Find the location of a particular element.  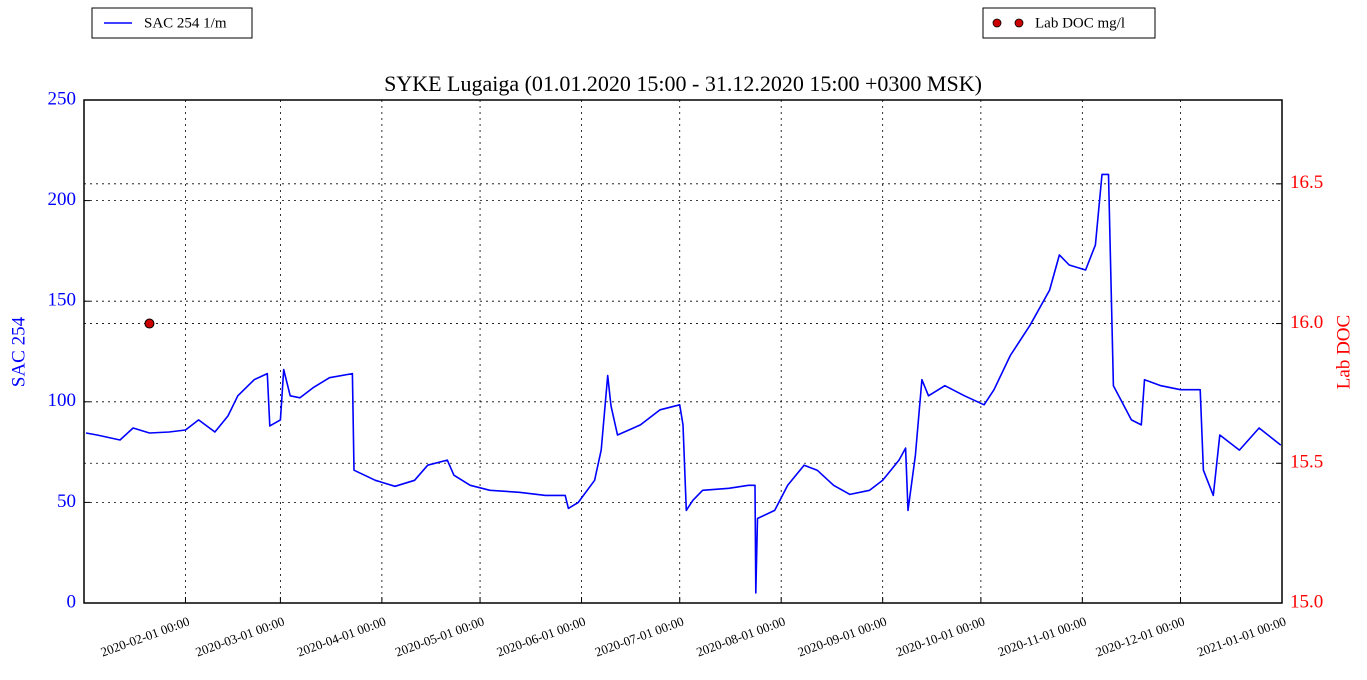

y2-tick-label: 15.5 is located at coordinates (1306, 462).